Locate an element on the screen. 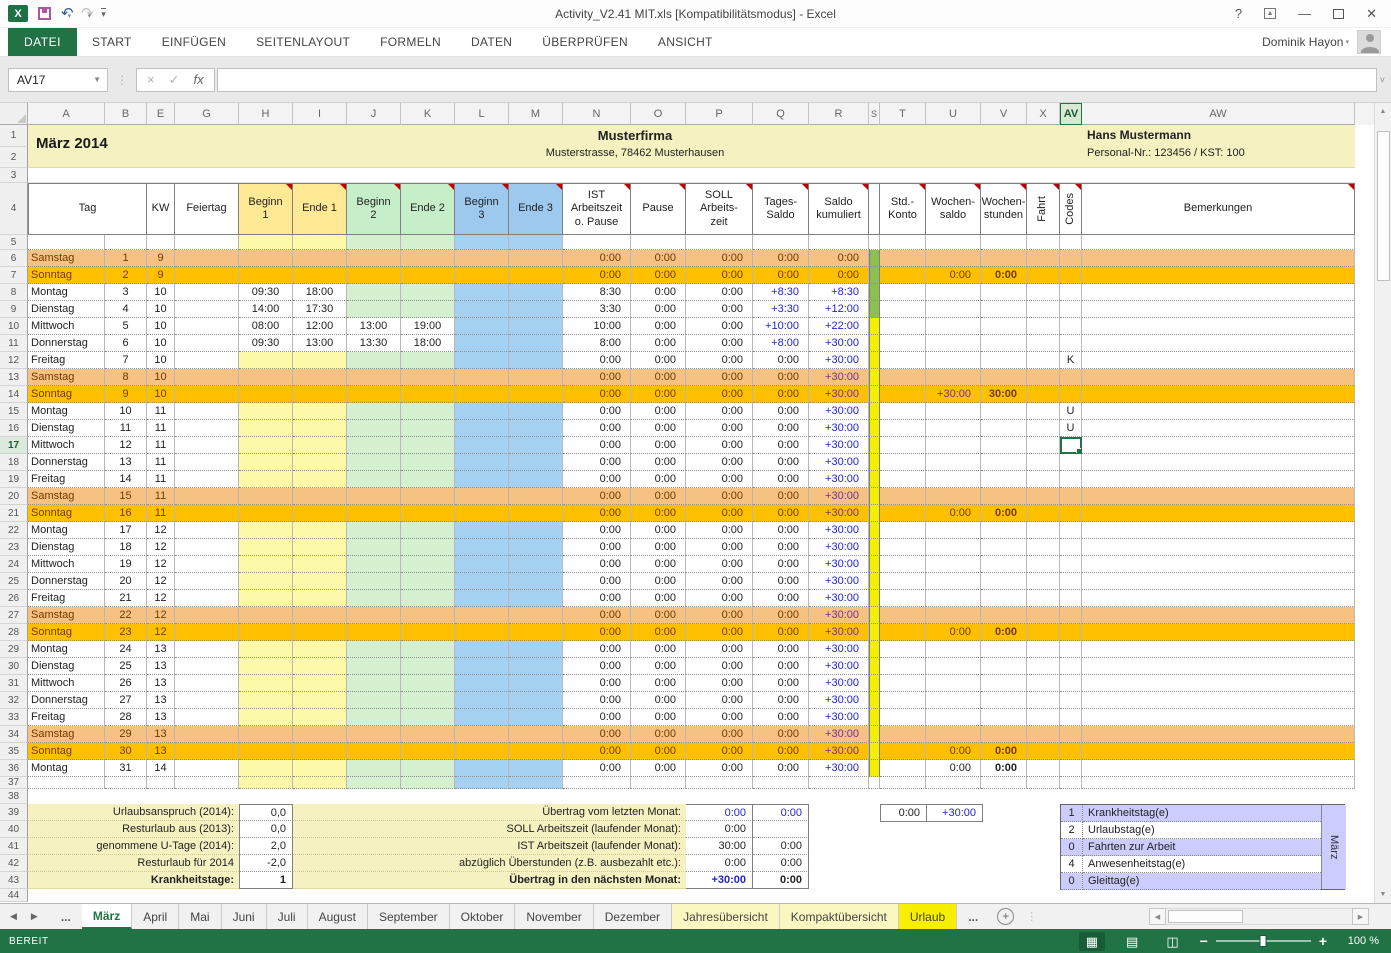 Image resolution: width=1391 pixels, height=953 pixels. column-header-U: U is located at coordinates (953, 114).